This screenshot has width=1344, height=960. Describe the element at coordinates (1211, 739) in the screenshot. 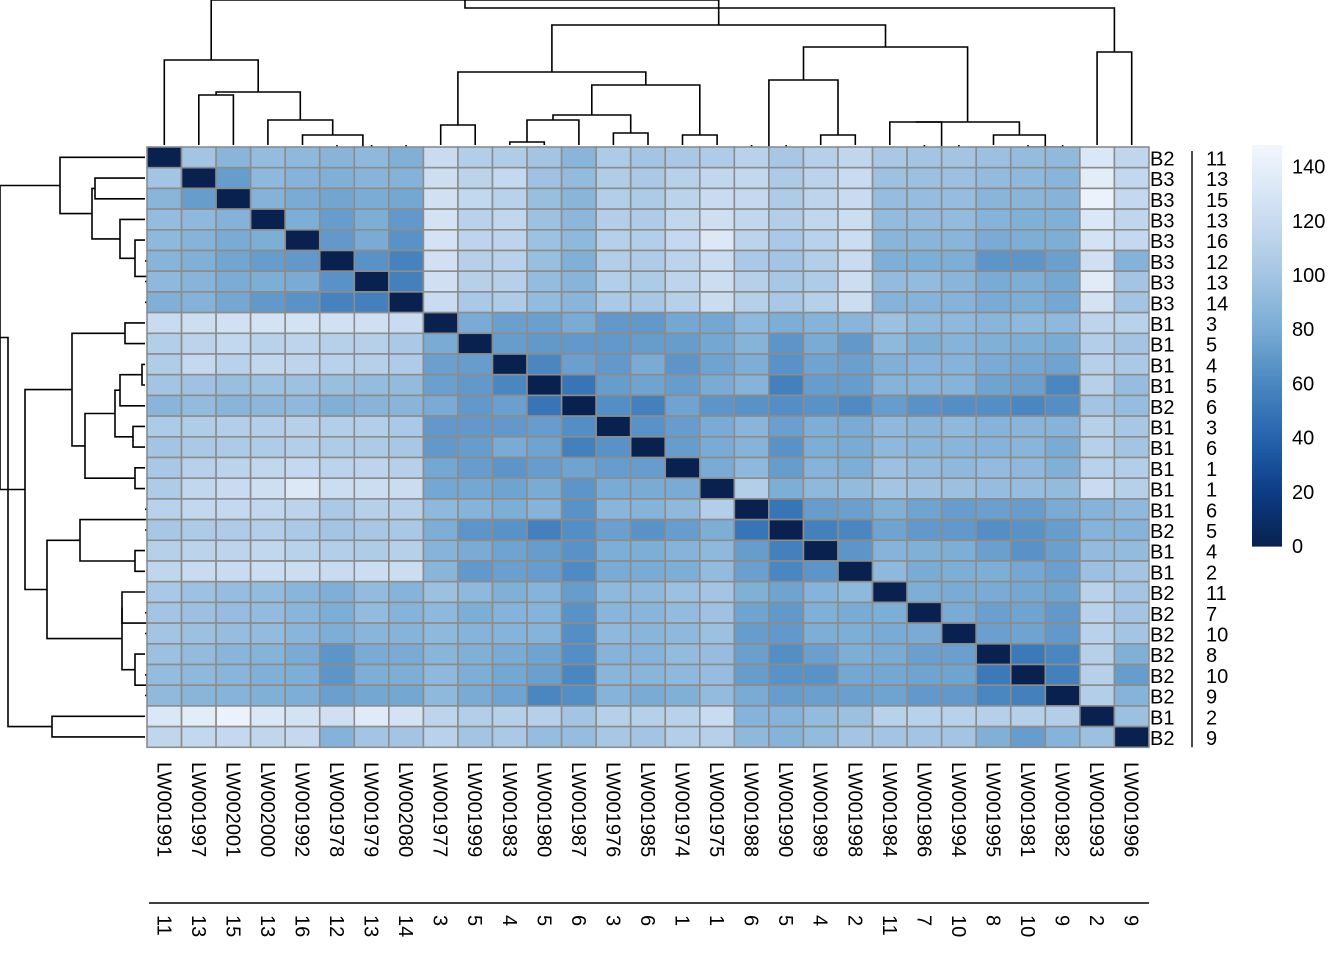

I see `row-label-group: 9` at that location.